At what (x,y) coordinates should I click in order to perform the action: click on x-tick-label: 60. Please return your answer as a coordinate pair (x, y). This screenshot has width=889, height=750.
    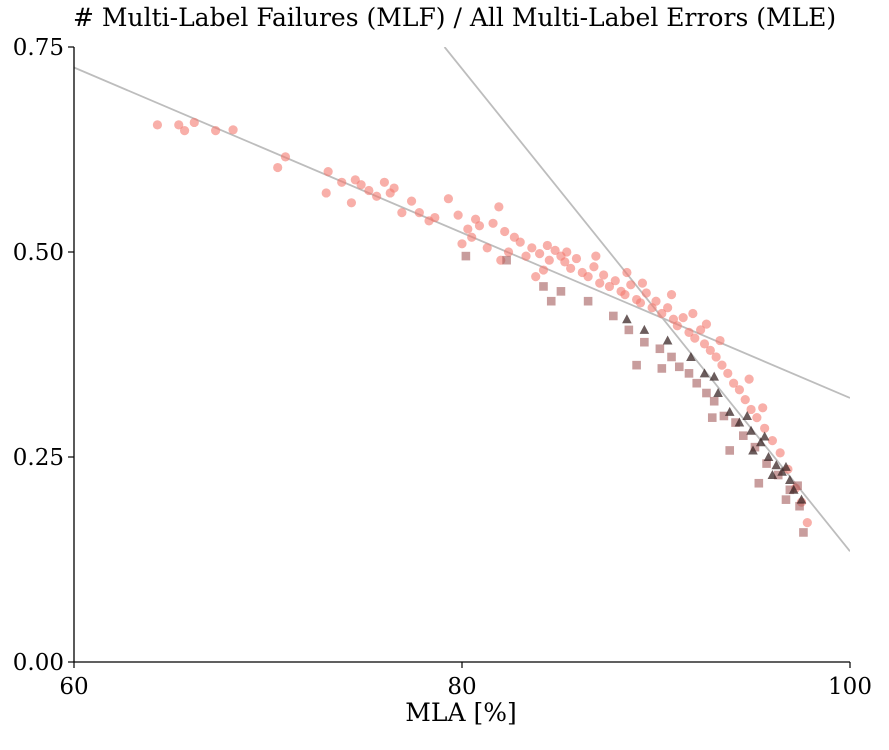
    Looking at the image, I should click on (73, 687).